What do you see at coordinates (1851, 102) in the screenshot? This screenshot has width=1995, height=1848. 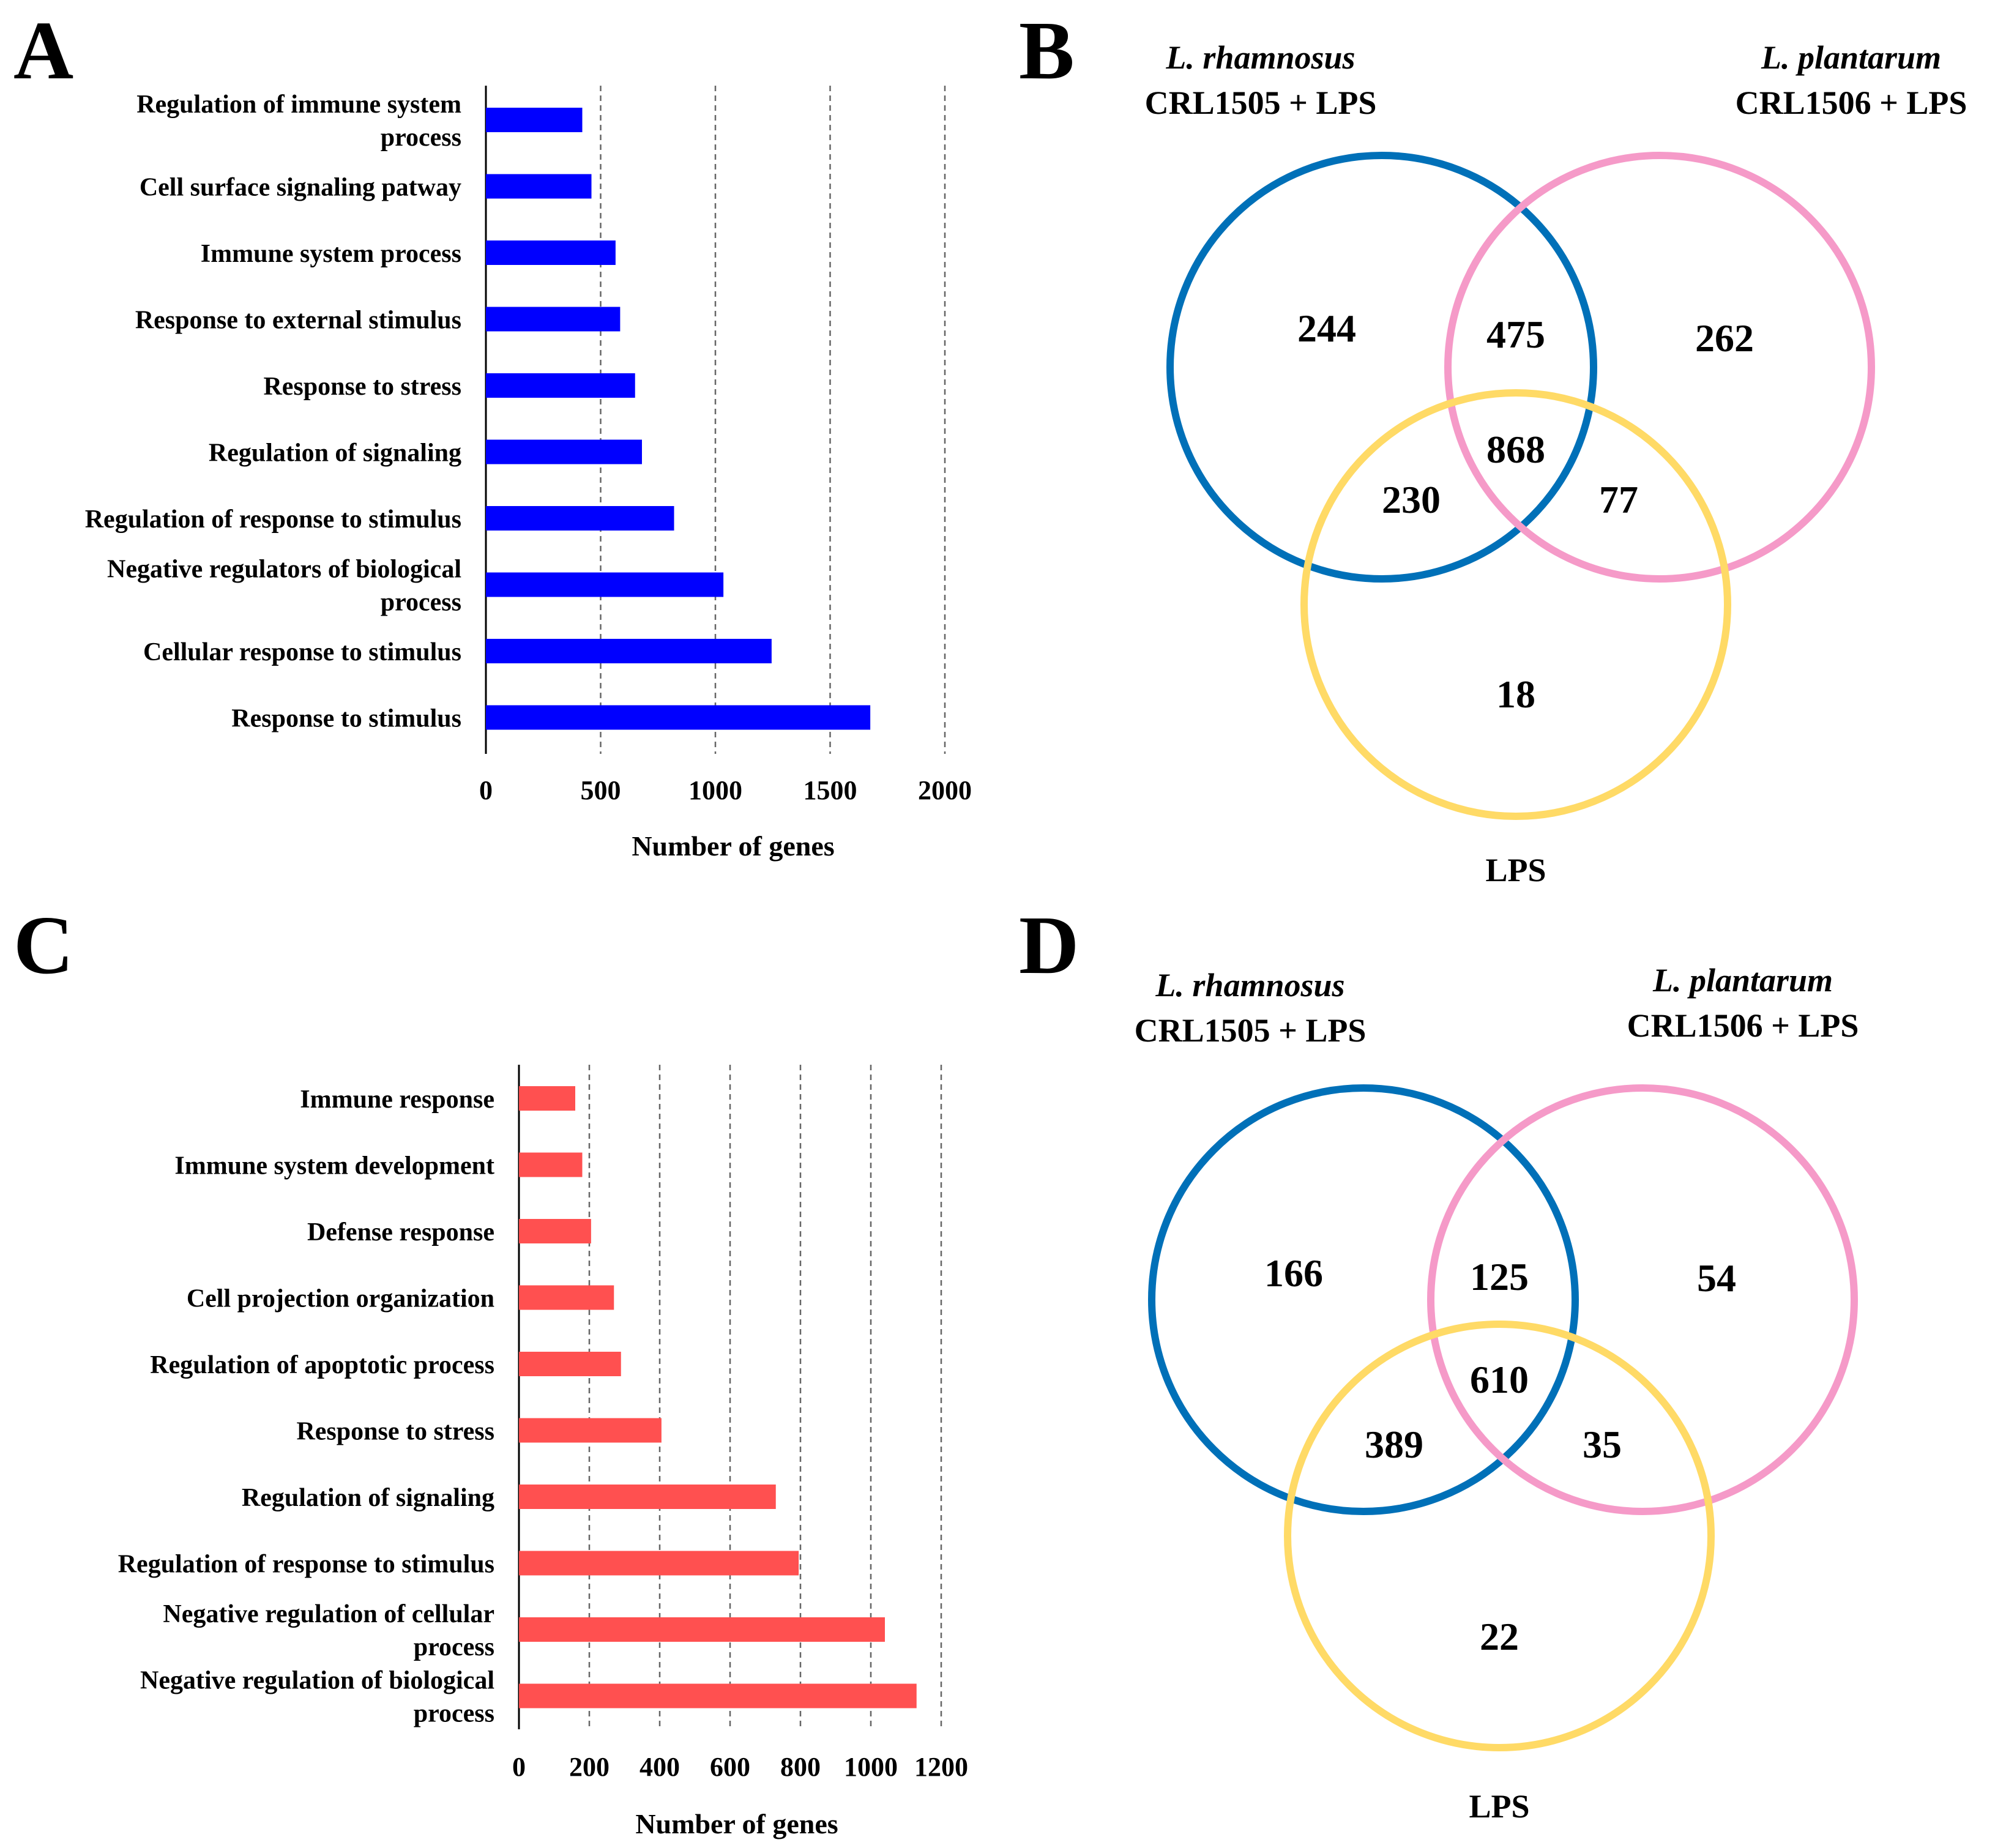 I see `venn-b-set2-title: CRL1506 + LPS` at bounding box center [1851, 102].